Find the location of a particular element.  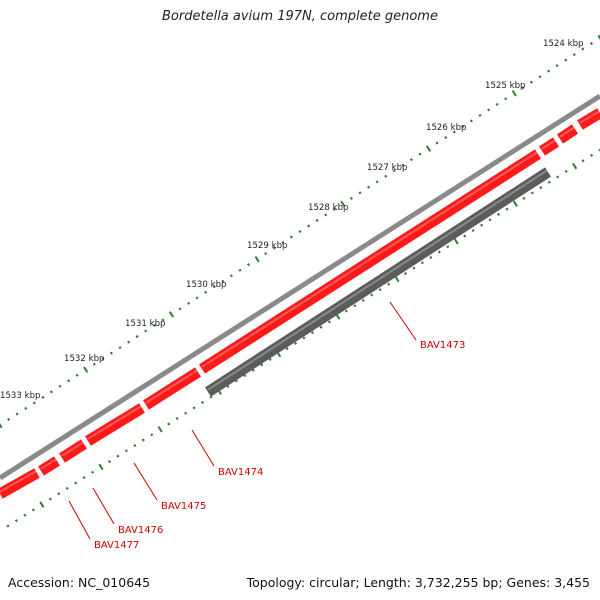

tick-label: 1525 kbp is located at coordinates (505, 86).